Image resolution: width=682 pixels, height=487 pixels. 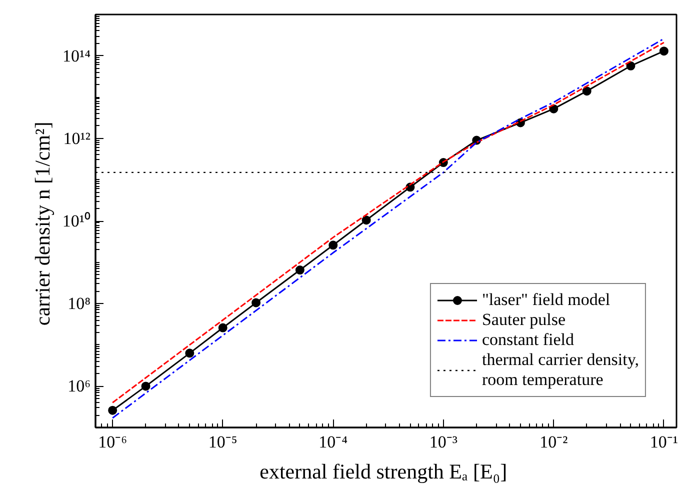 What do you see at coordinates (333, 442) in the screenshot?
I see `x-tick-label: 10⁻⁴` at bounding box center [333, 442].